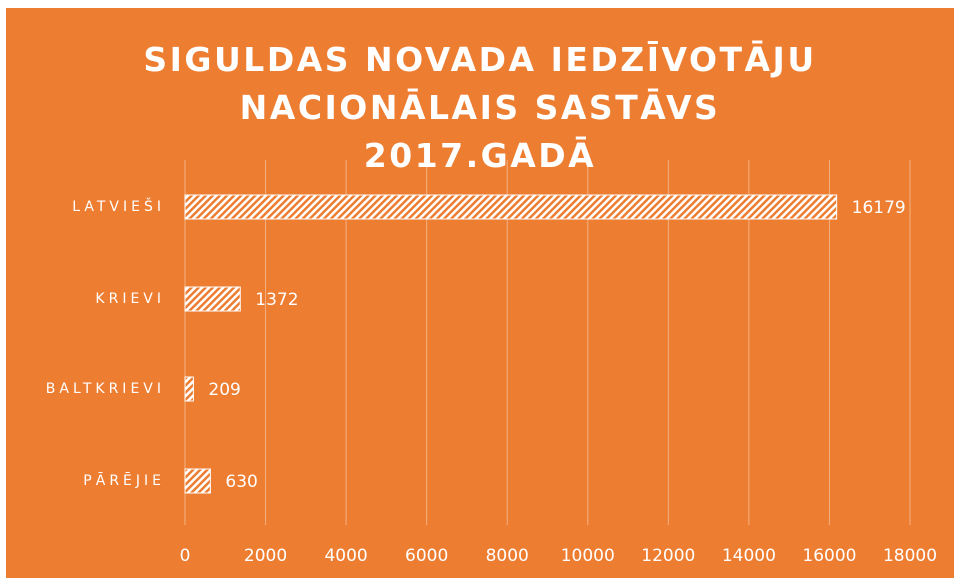 This screenshot has width=960, height=583. What do you see at coordinates (124, 480) in the screenshot?
I see `y-tick-label: PĀRĒJIE` at bounding box center [124, 480].